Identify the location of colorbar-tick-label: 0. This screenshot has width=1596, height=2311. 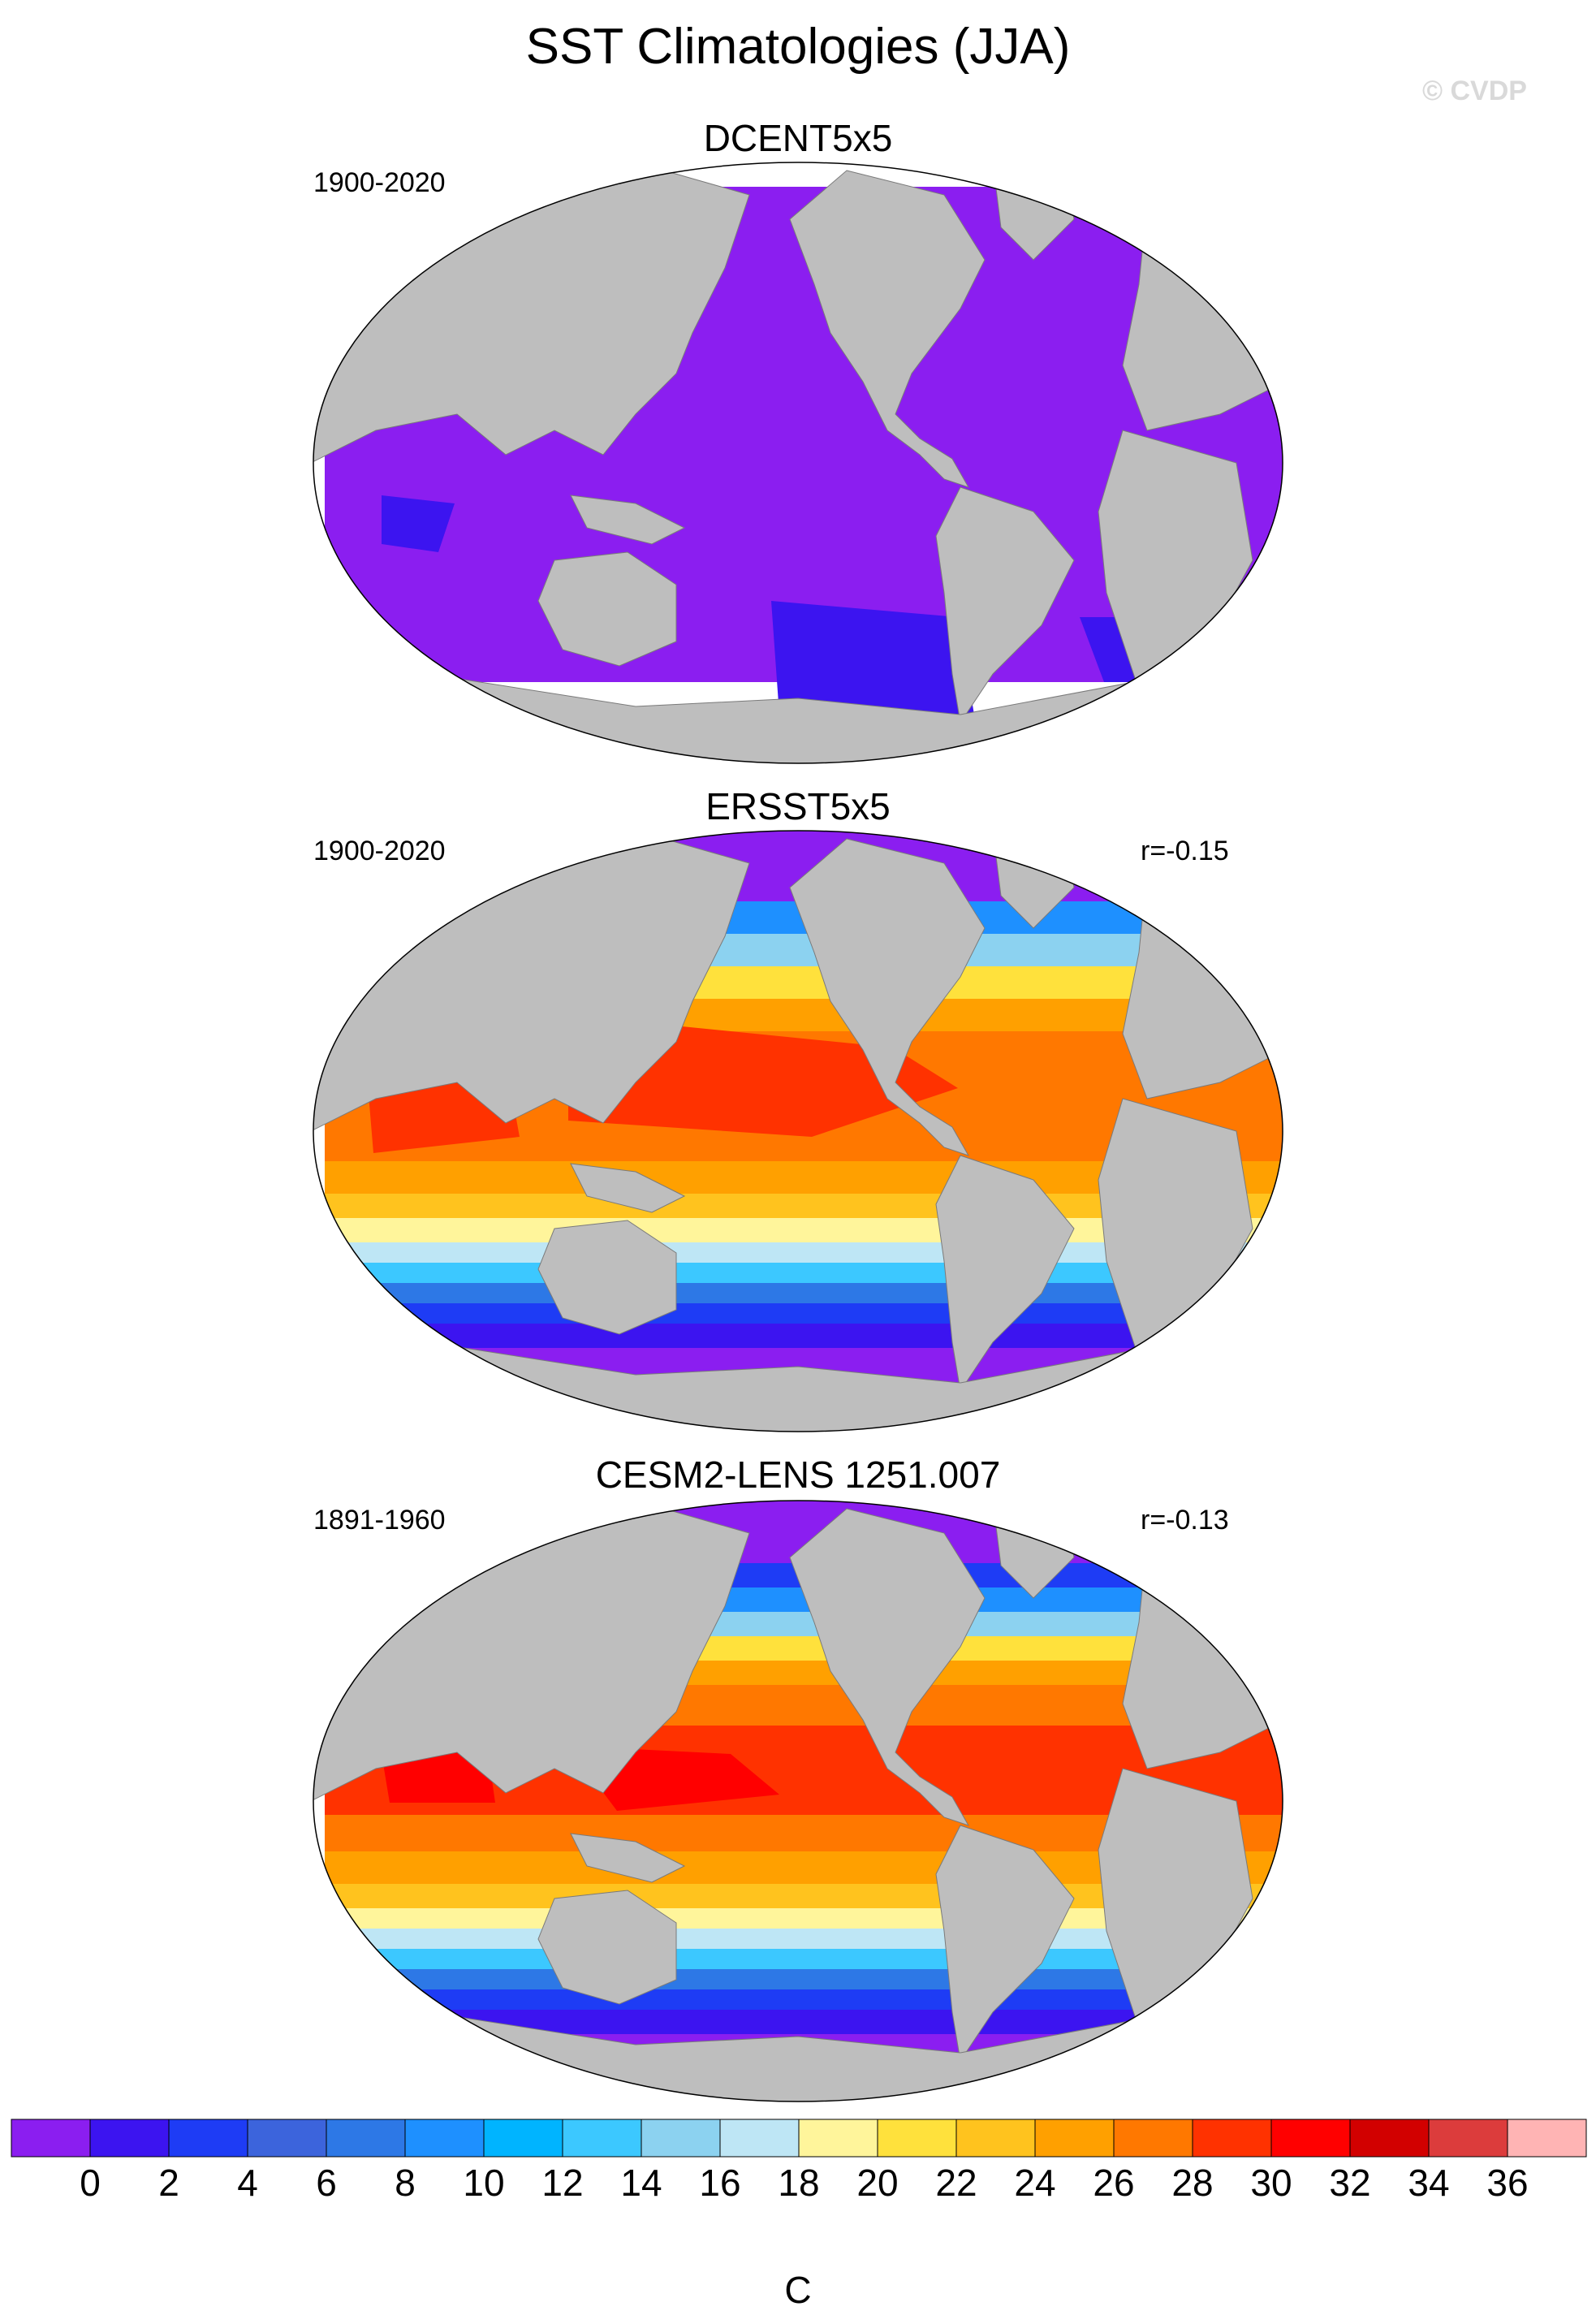
(90, 2183).